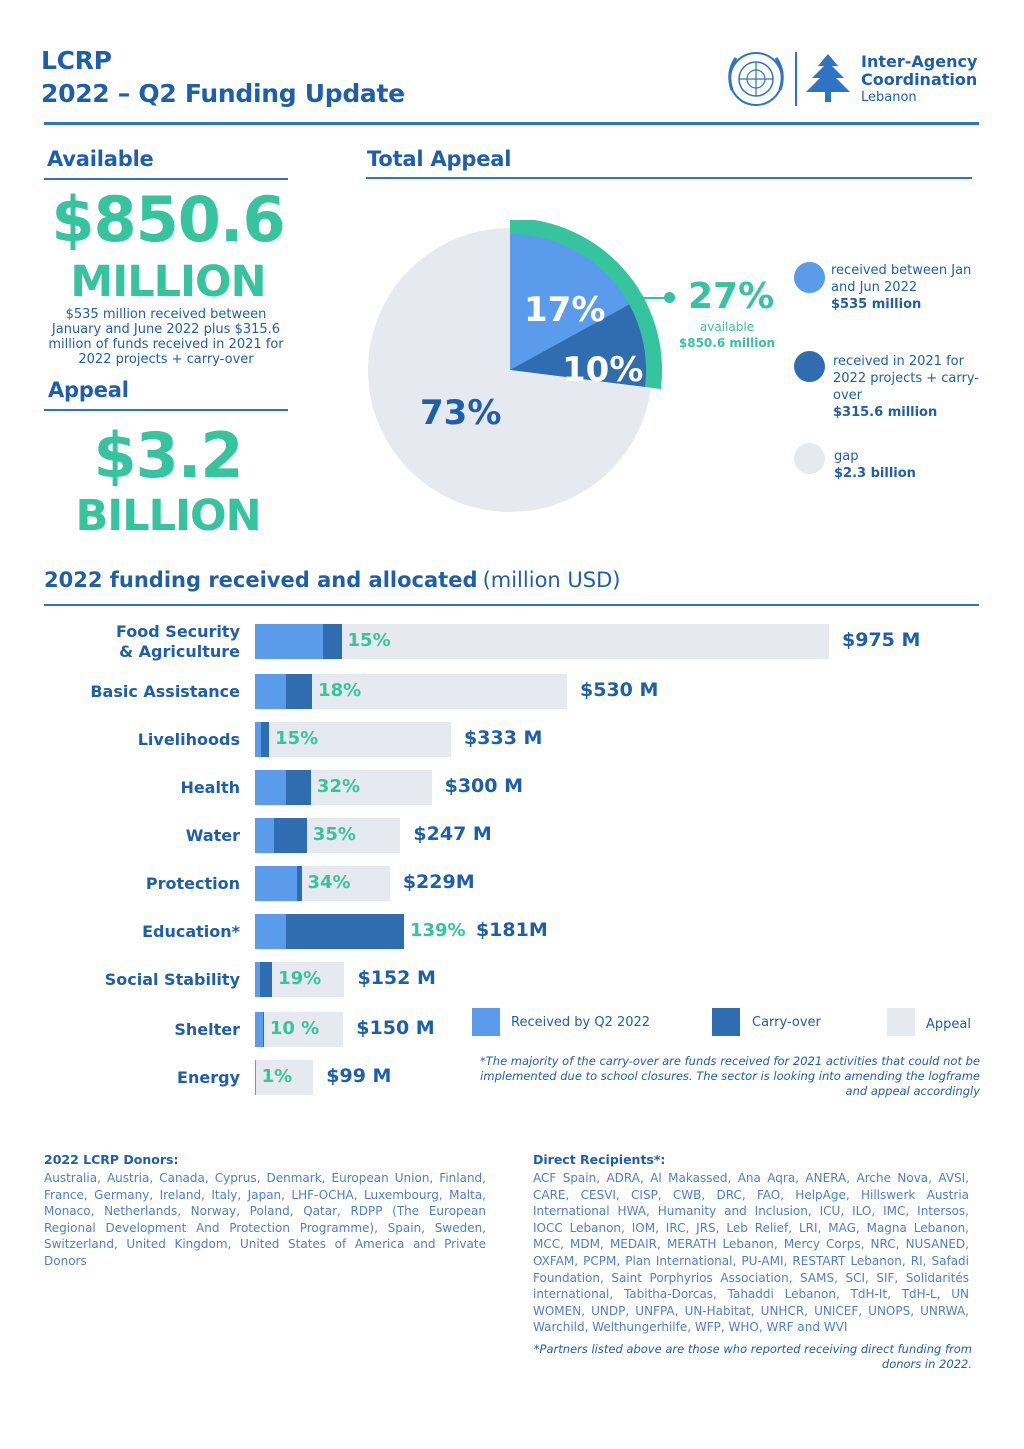 The image size is (1024, 1449). What do you see at coordinates (846, 456) in the screenshot?
I see `legend-gap-text: gap` at bounding box center [846, 456].